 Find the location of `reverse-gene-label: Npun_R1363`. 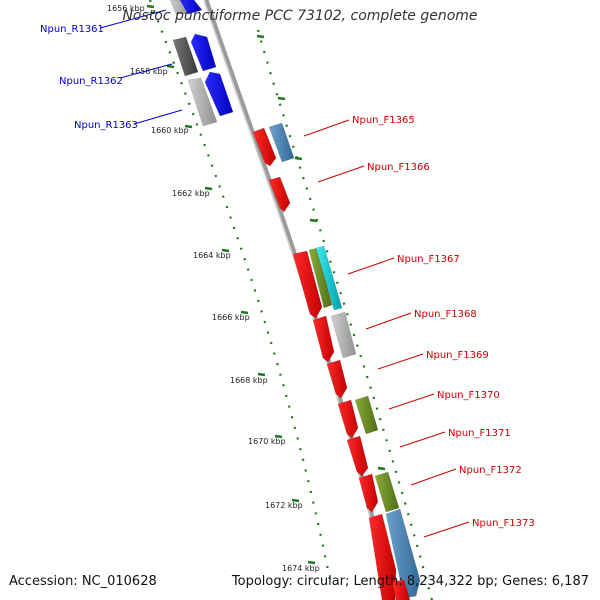

reverse-gene-label: Npun_R1363 is located at coordinates (106, 125).